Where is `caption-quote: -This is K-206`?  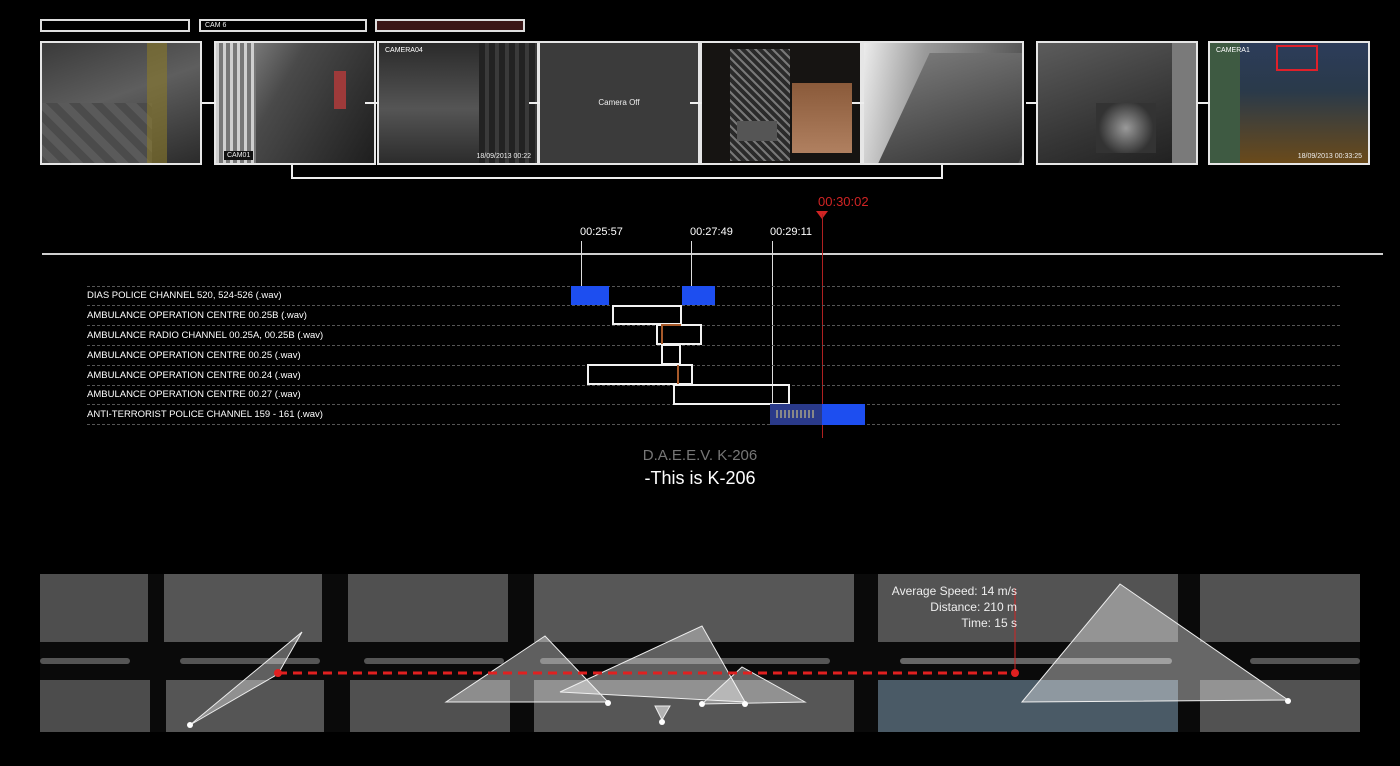 caption-quote: -This is K-206 is located at coordinates (700, 478).